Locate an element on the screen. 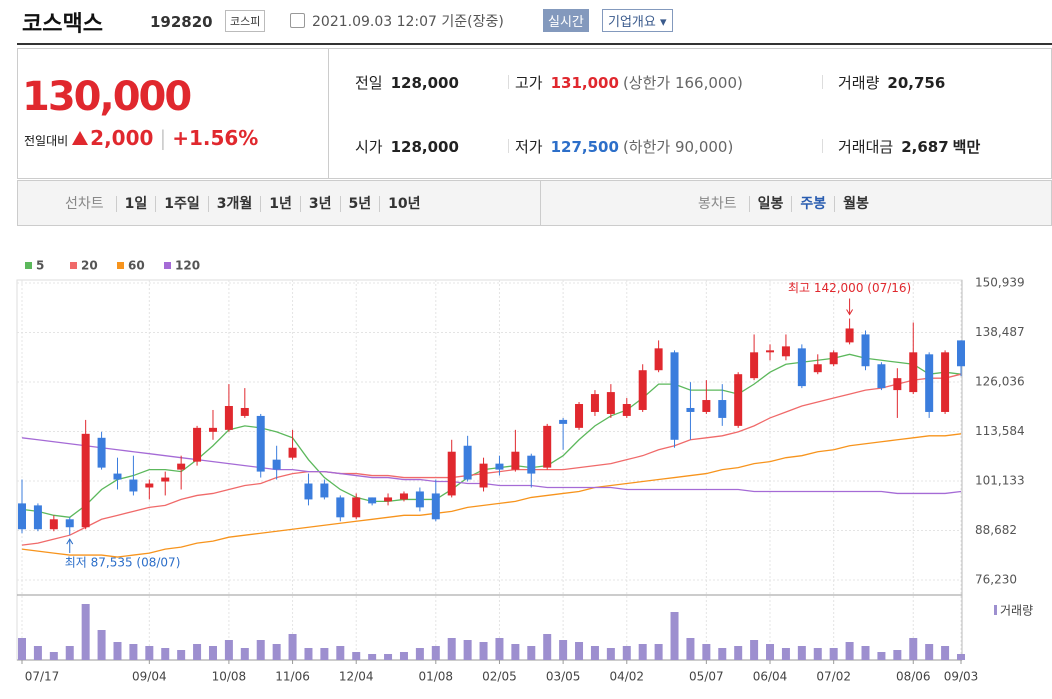 This screenshot has height=699, width=1052. header-rule is located at coordinates (534, 44).